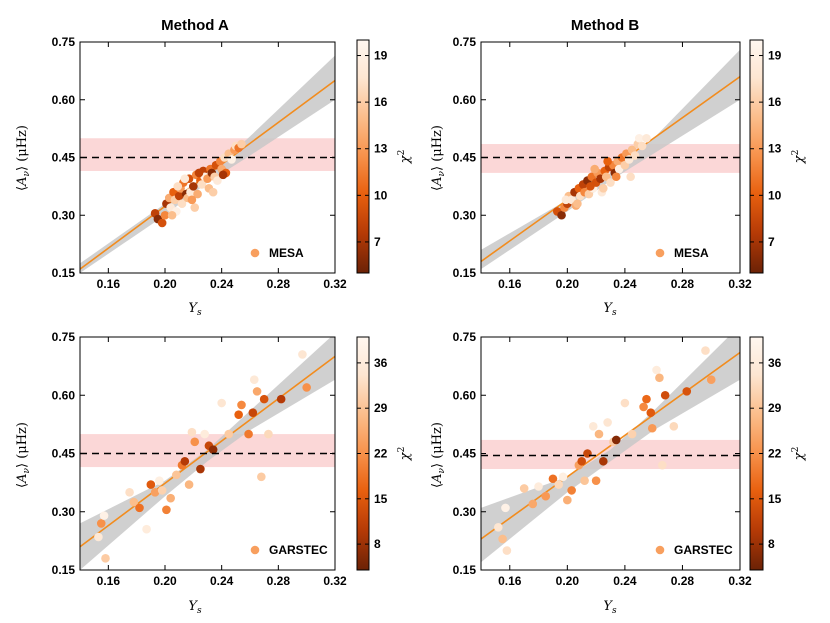  What do you see at coordinates (195, 607) in the screenshot?
I see `x-axis-label: Ys` at bounding box center [195, 607].